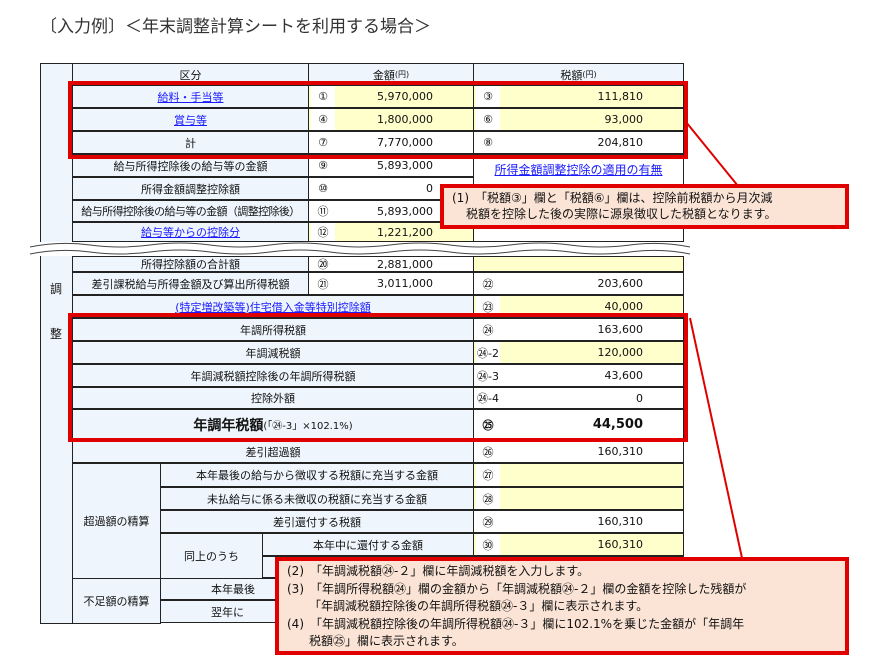 The height and width of the screenshot is (672, 884). Describe the element at coordinates (578, 119) in the screenshot. I see `tax-cell: ⑥ 93,000` at that location.